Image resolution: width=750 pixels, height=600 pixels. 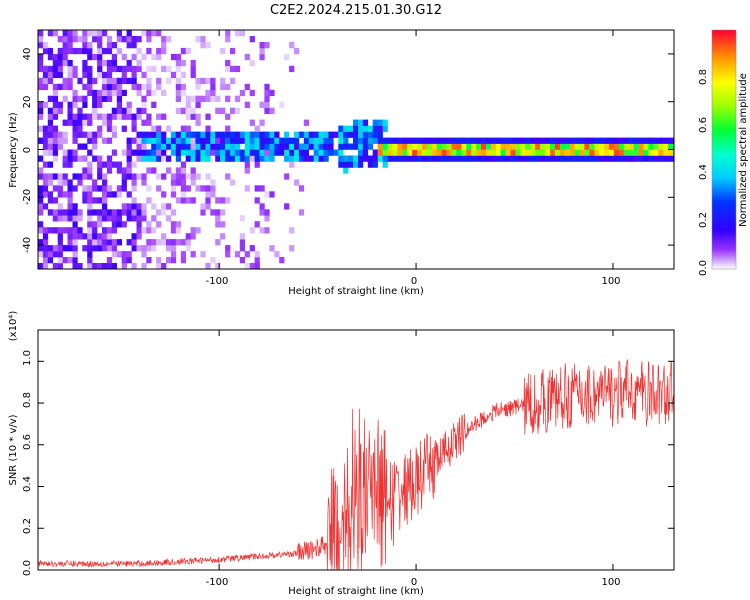 What do you see at coordinates (27, 484) in the screenshot?
I see `snr-ytick-label: 0.4` at bounding box center [27, 484].